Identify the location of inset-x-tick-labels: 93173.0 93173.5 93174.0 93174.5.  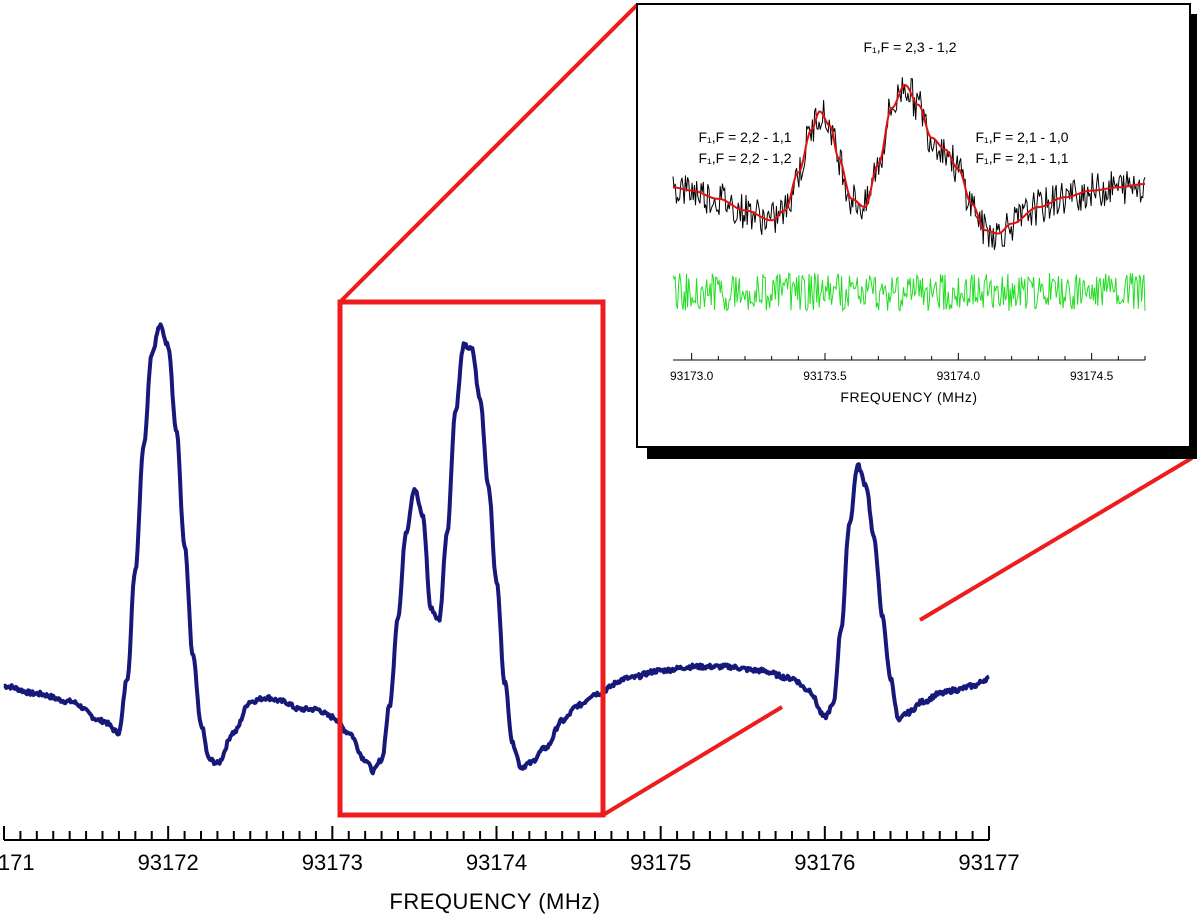
(892, 376).